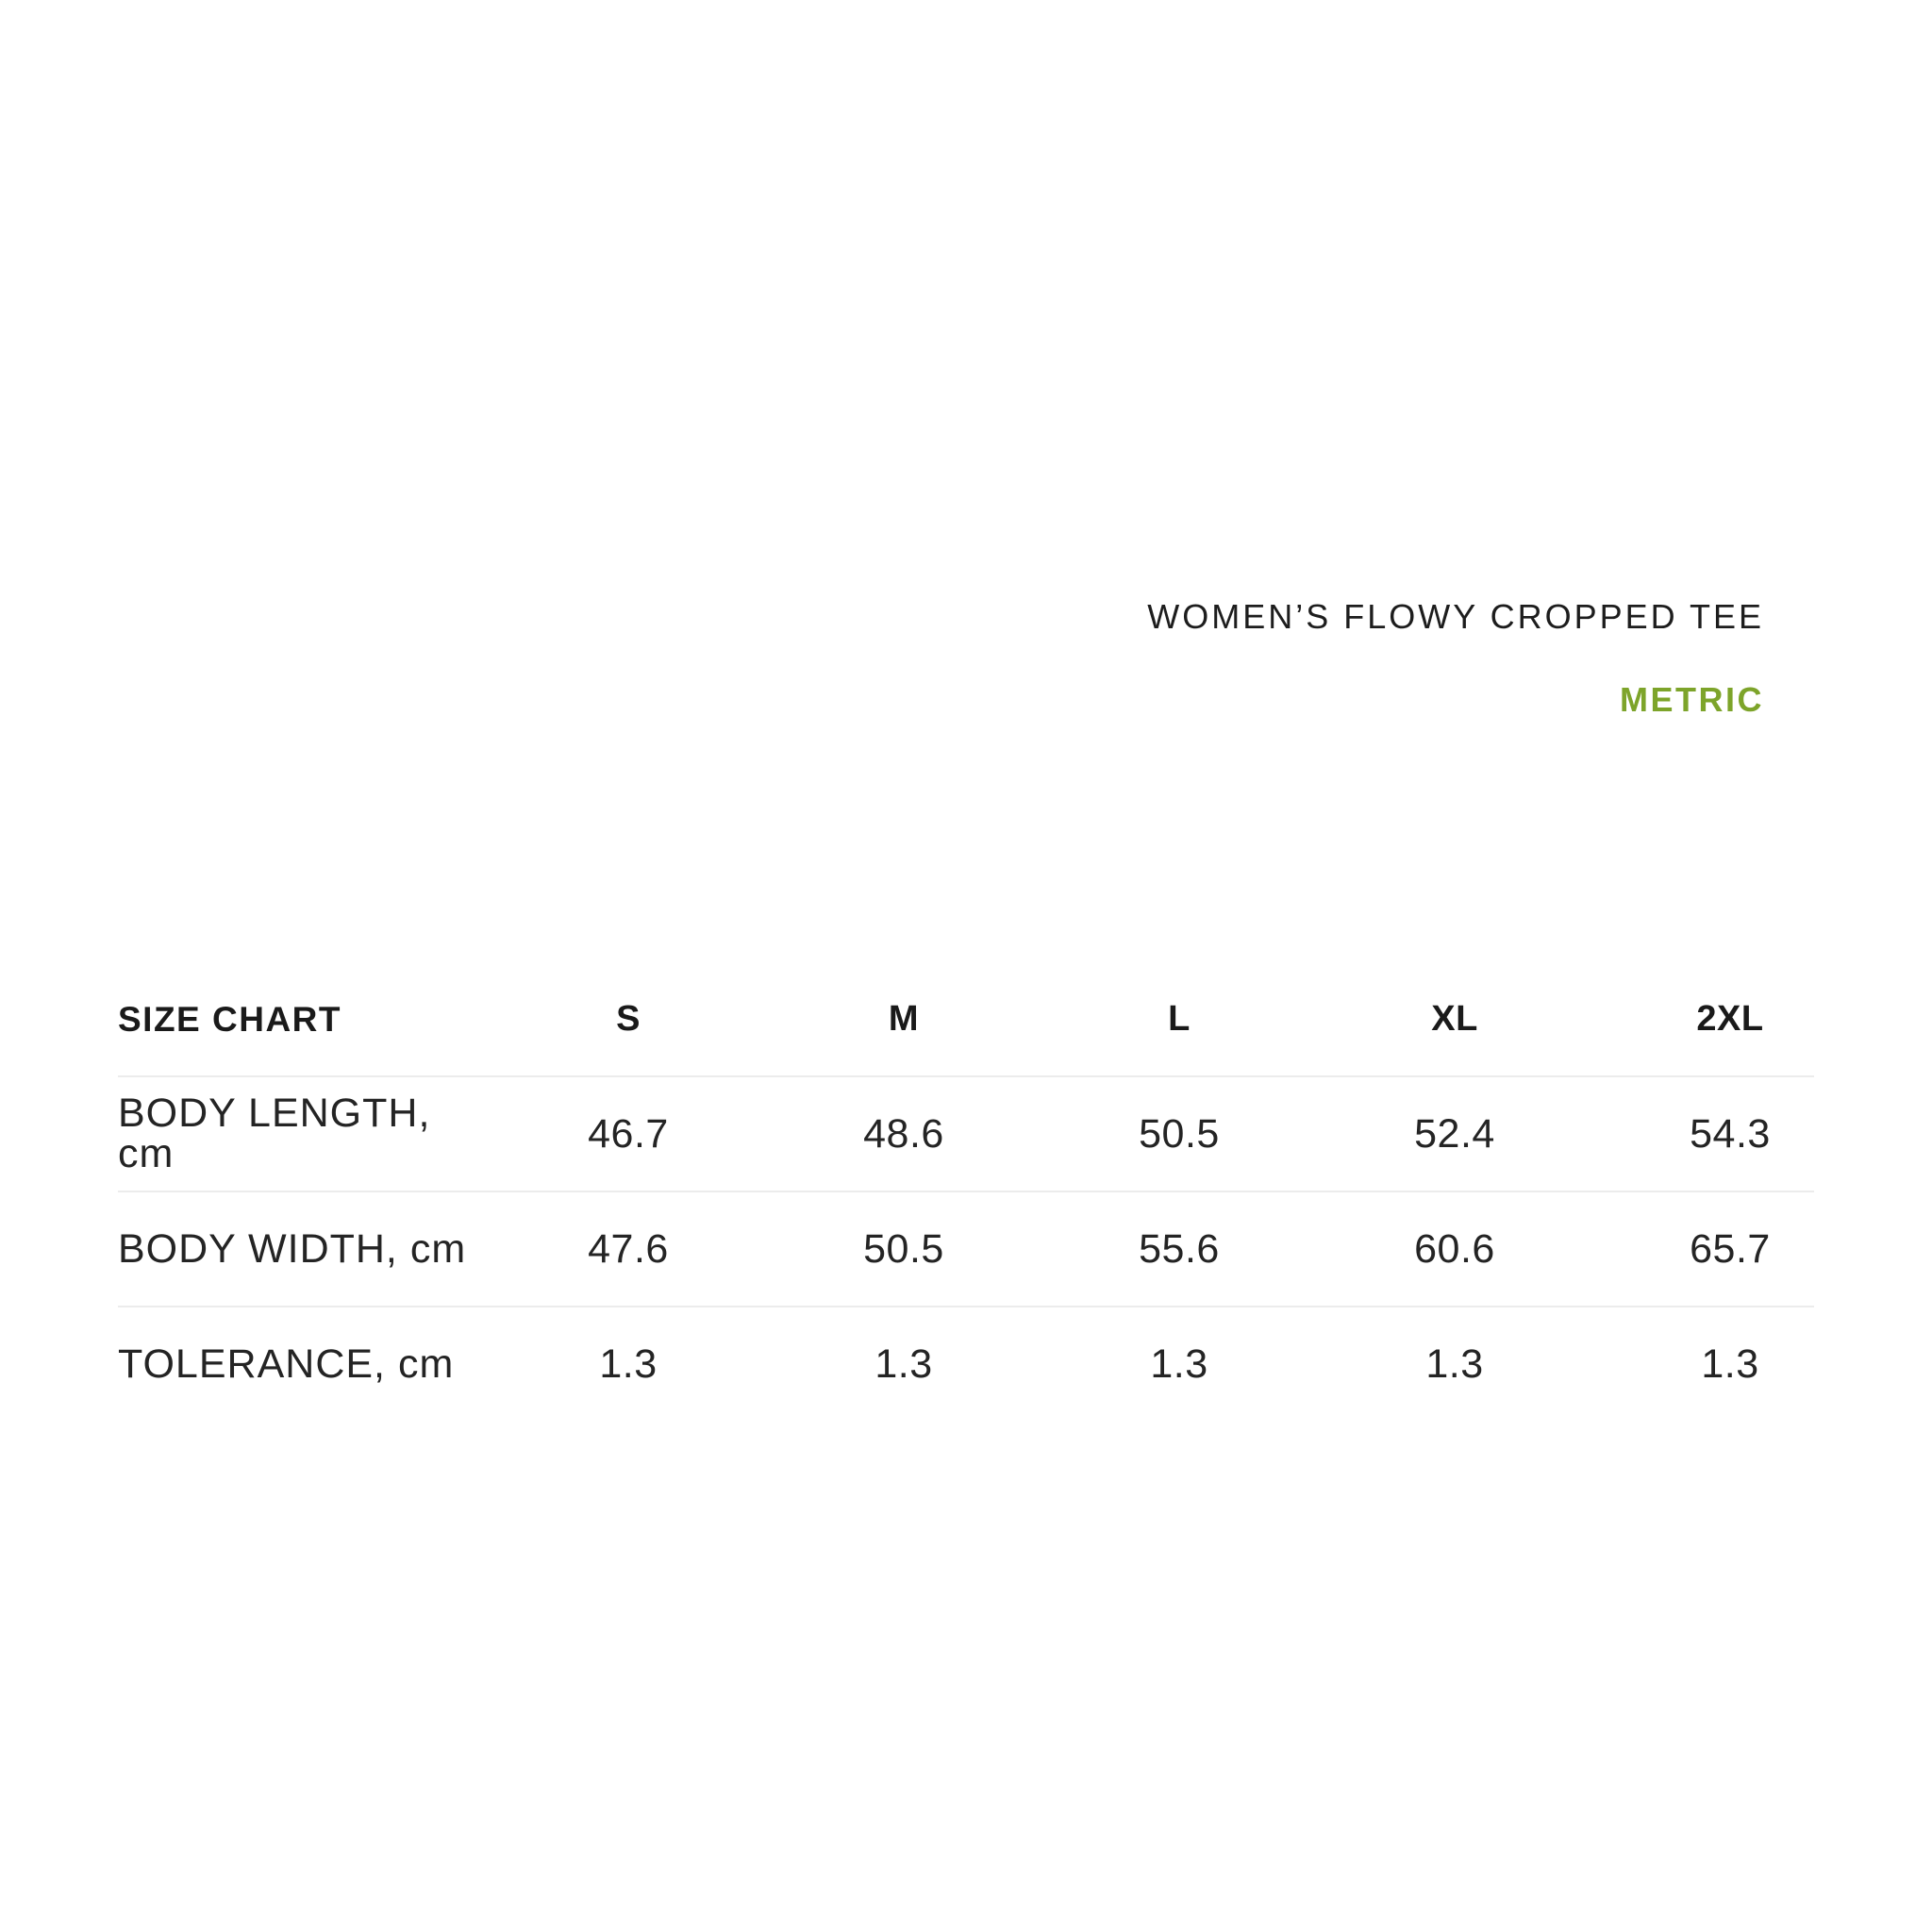 This screenshot has height=1932, width=1932. I want to click on row-label: TOLERANCE, cm, so click(287, 1364).